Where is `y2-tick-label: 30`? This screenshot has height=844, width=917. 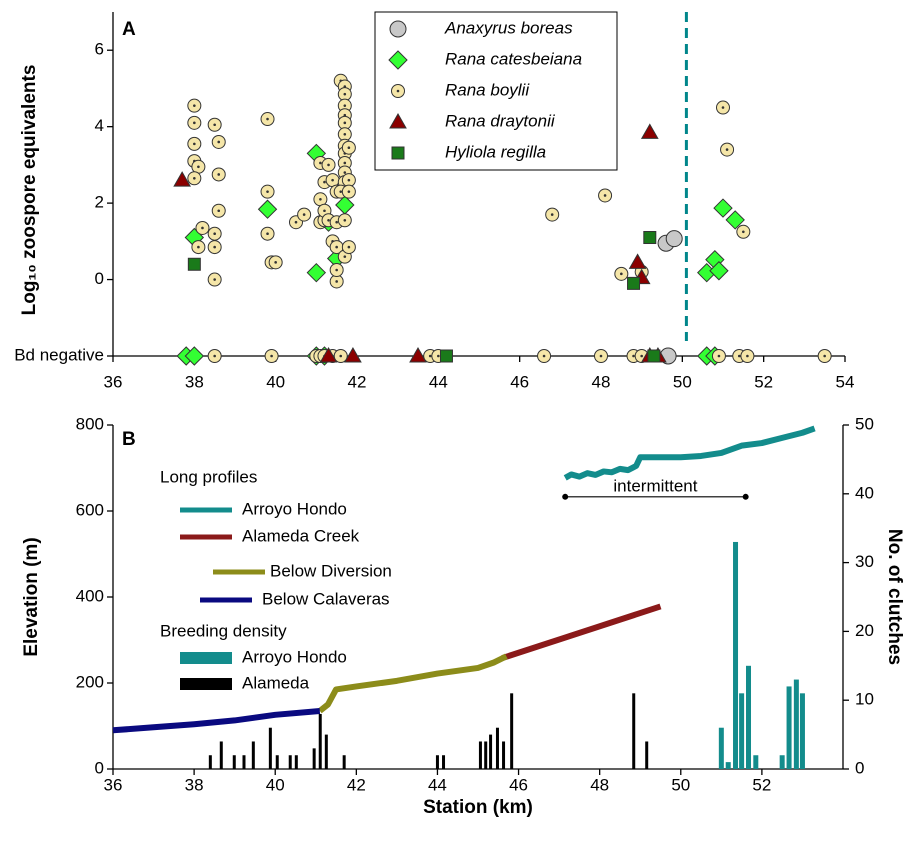
y2-tick-label: 30 is located at coordinates (864, 561).